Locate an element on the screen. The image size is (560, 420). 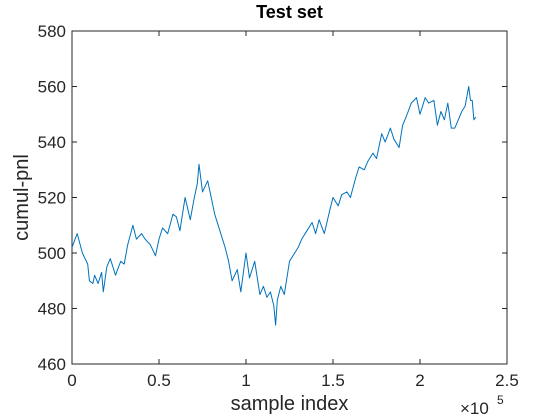
x-axis-label: sample index is located at coordinates (290, 404).